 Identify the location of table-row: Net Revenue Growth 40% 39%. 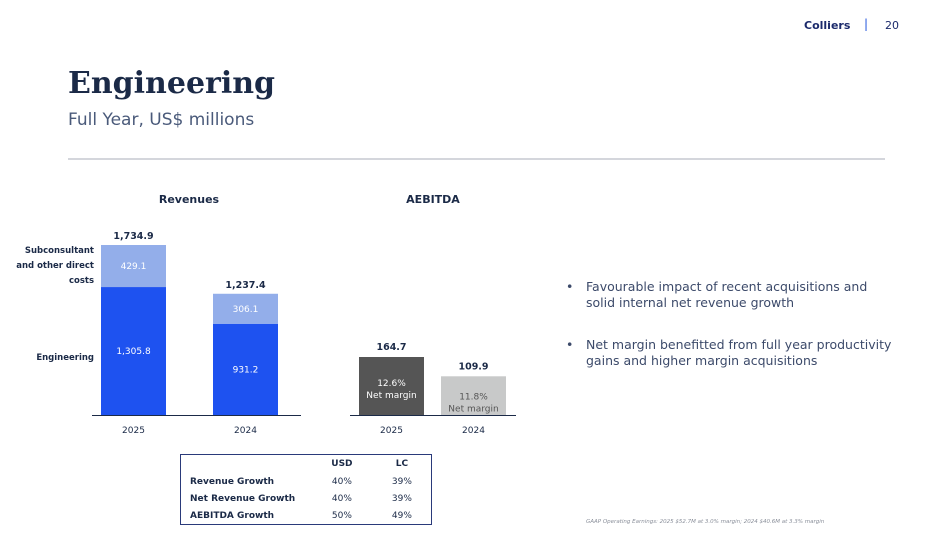
(306, 498).